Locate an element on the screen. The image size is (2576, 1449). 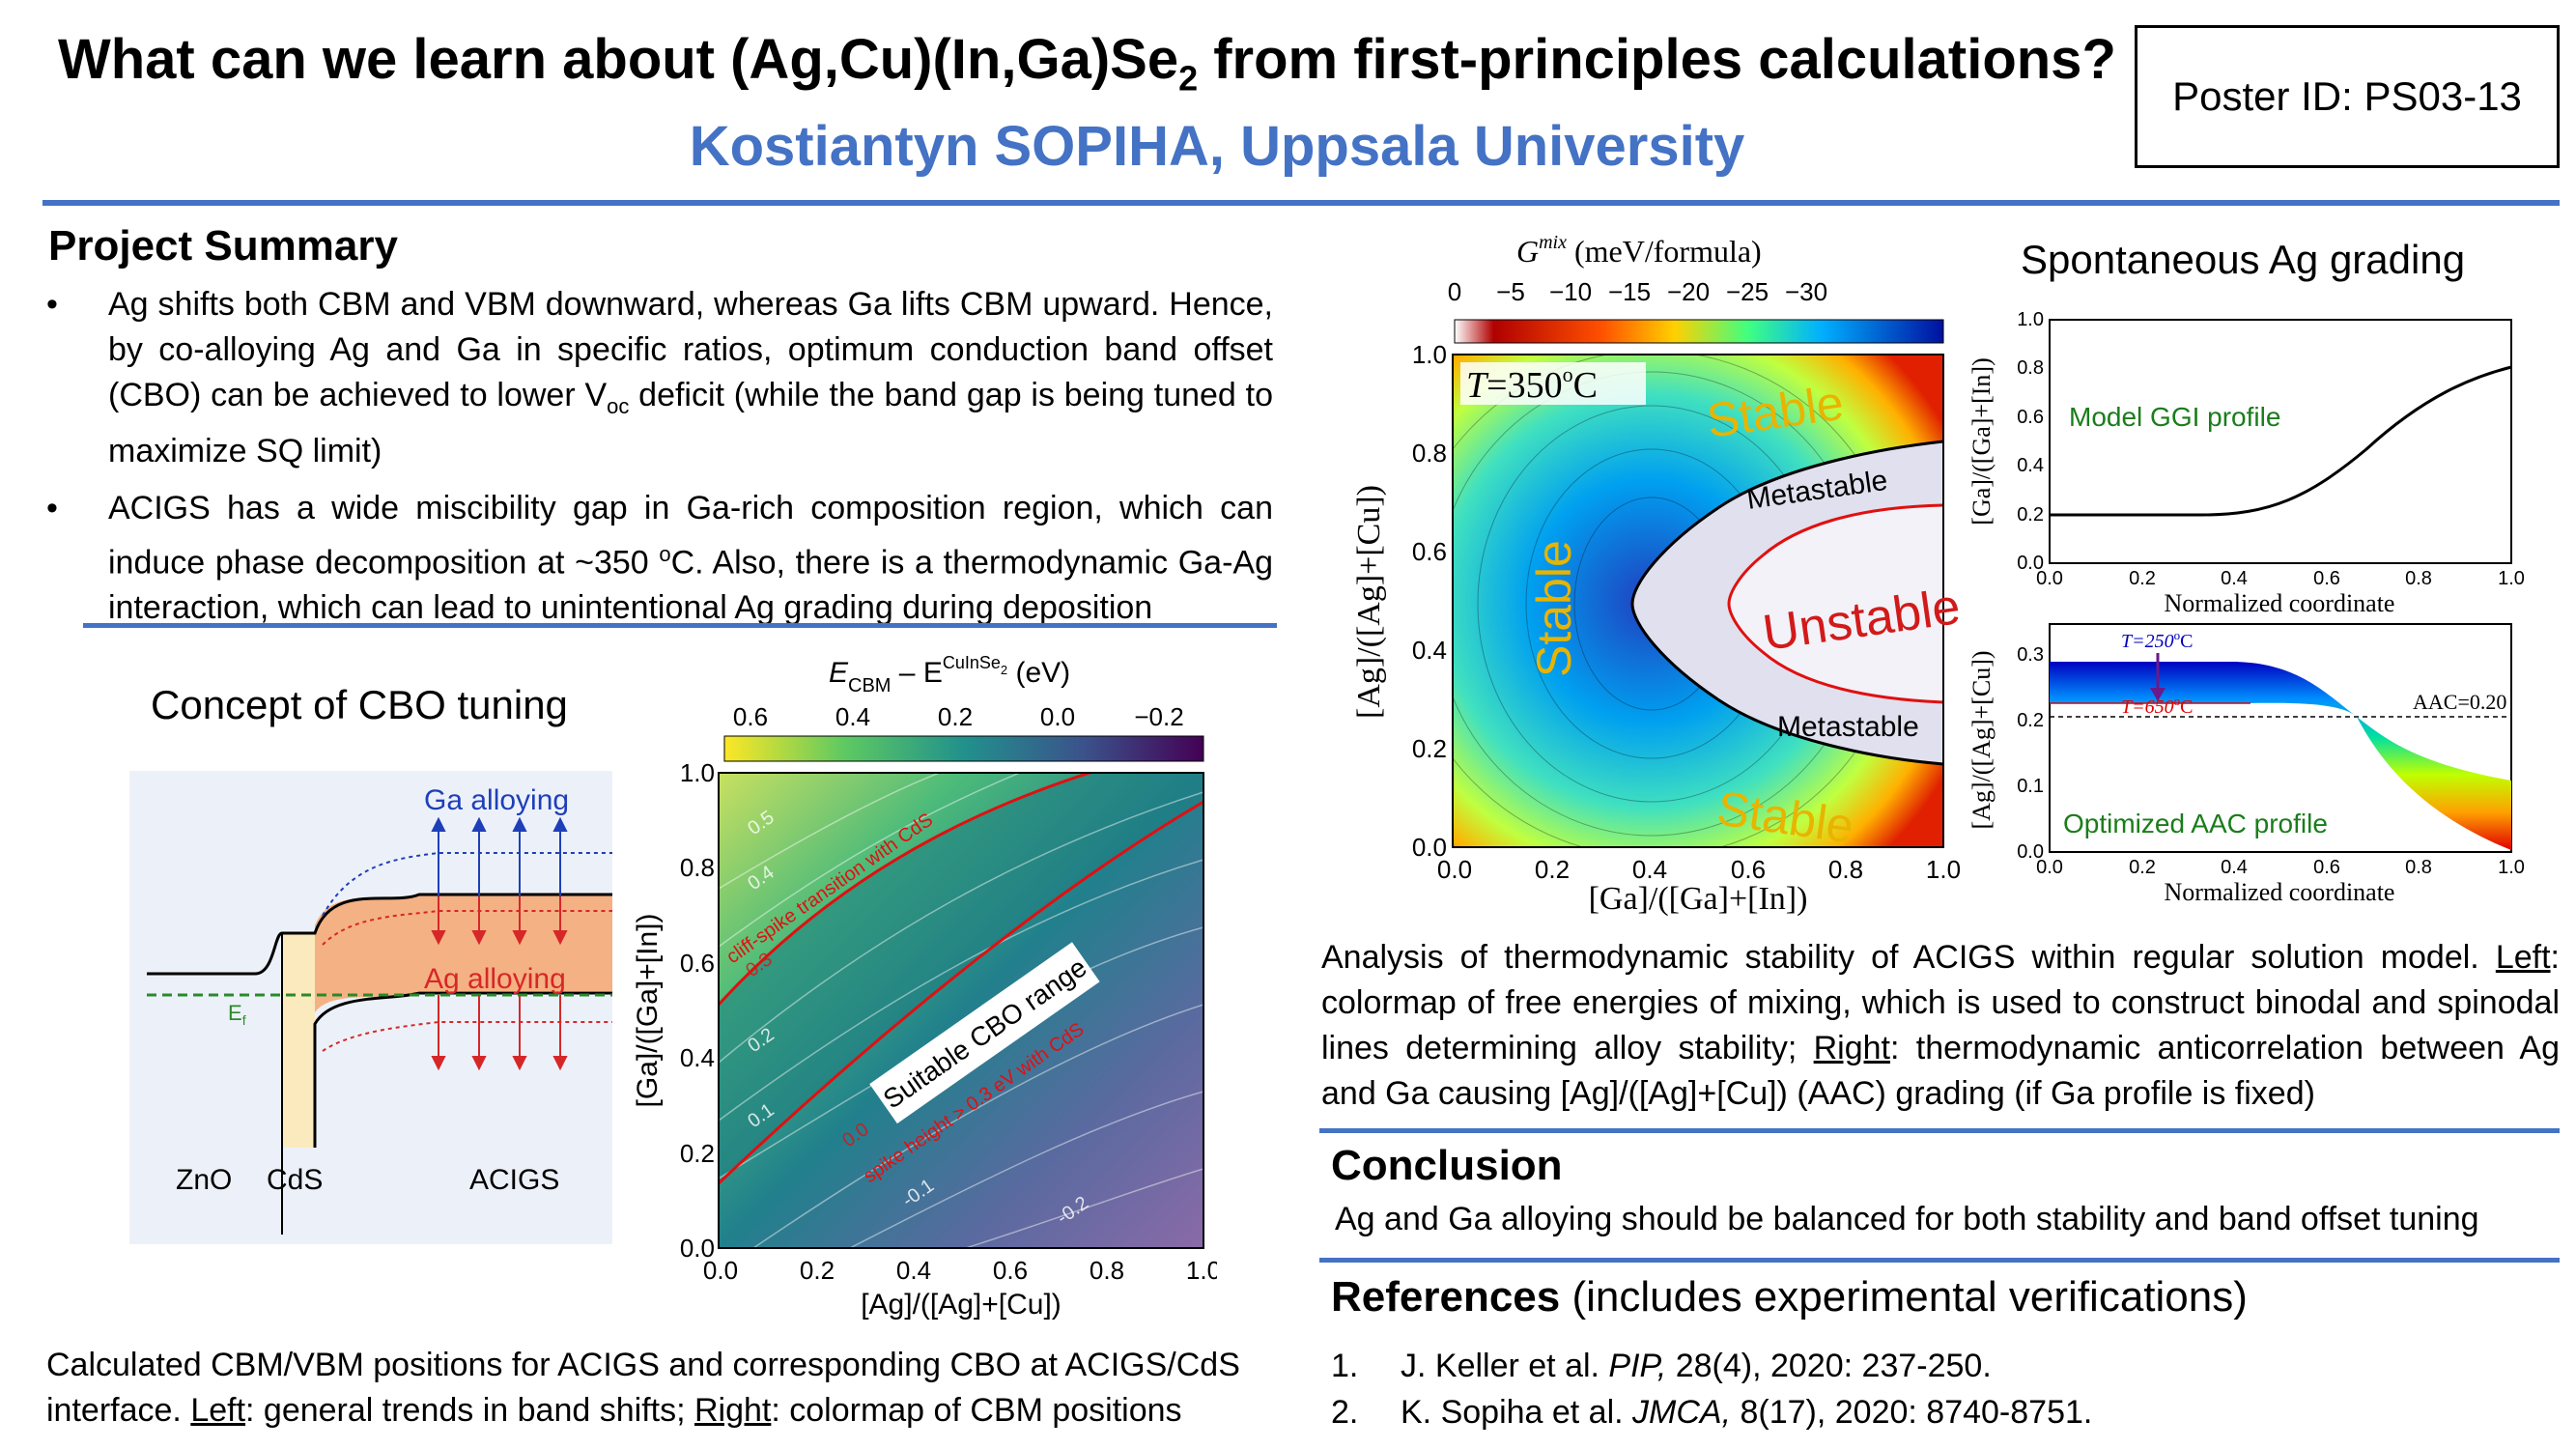
svg-text: −10 is located at coordinates (1570, 291).